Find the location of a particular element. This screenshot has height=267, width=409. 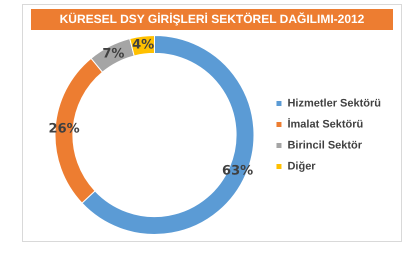

legend-label: Diğer is located at coordinates (301, 166).